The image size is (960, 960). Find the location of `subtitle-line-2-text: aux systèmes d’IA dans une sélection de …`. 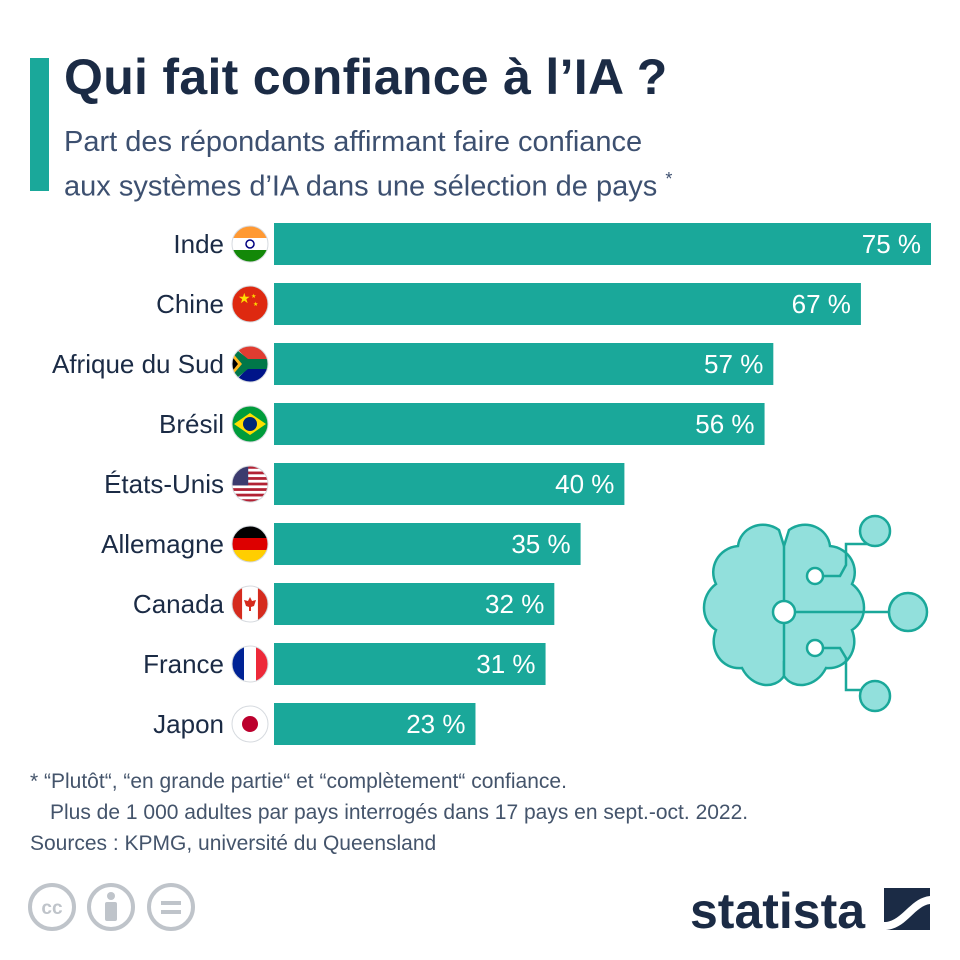

subtitle-line-2-text: aux systèmes d’IA dans une sélection de … is located at coordinates (361, 186).